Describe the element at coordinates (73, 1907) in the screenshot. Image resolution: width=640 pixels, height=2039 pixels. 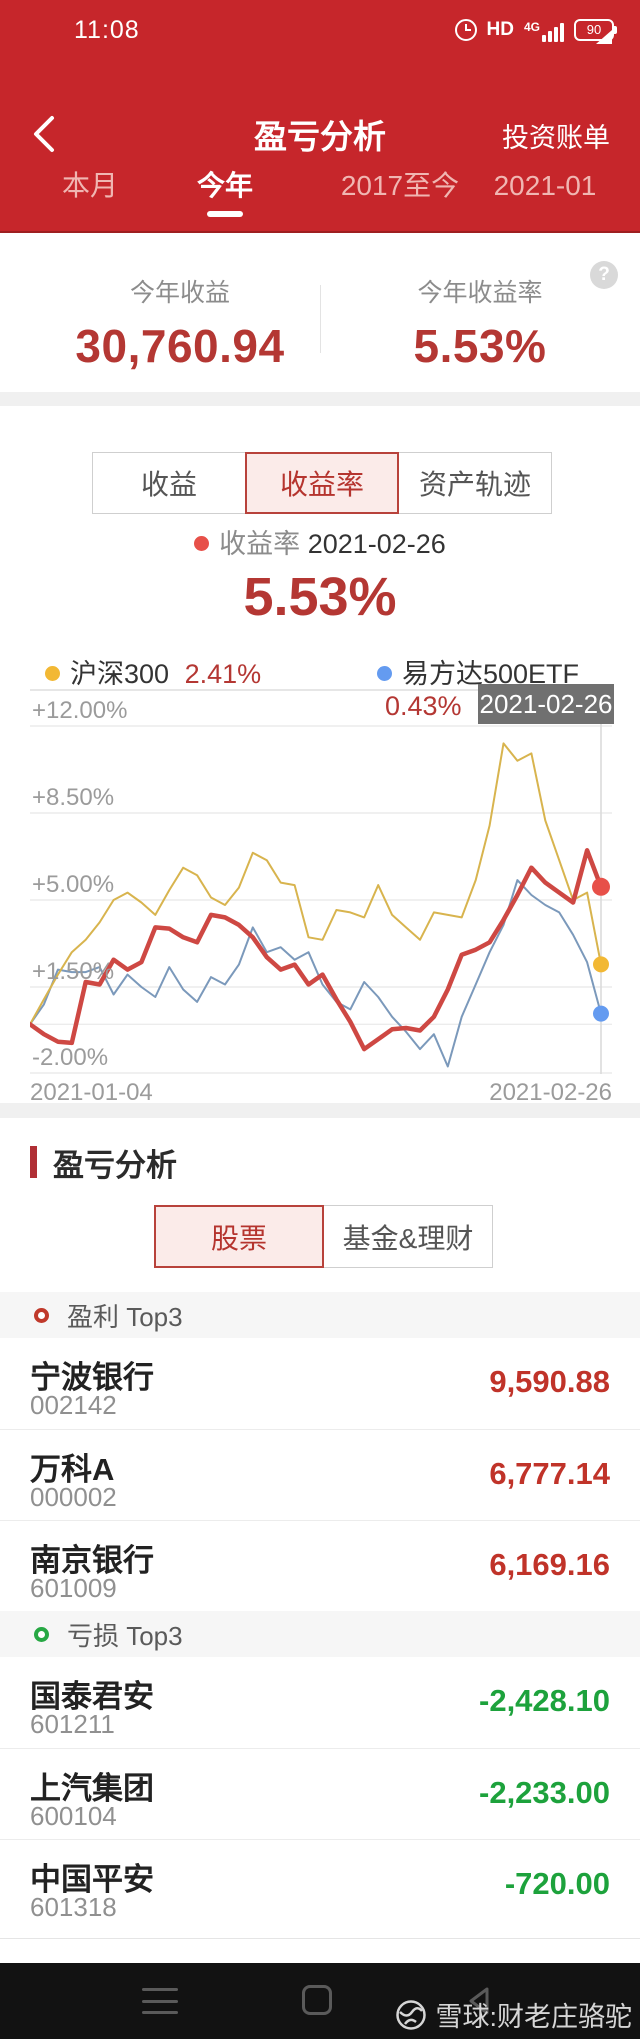
I see `stock-code: 601318` at that location.